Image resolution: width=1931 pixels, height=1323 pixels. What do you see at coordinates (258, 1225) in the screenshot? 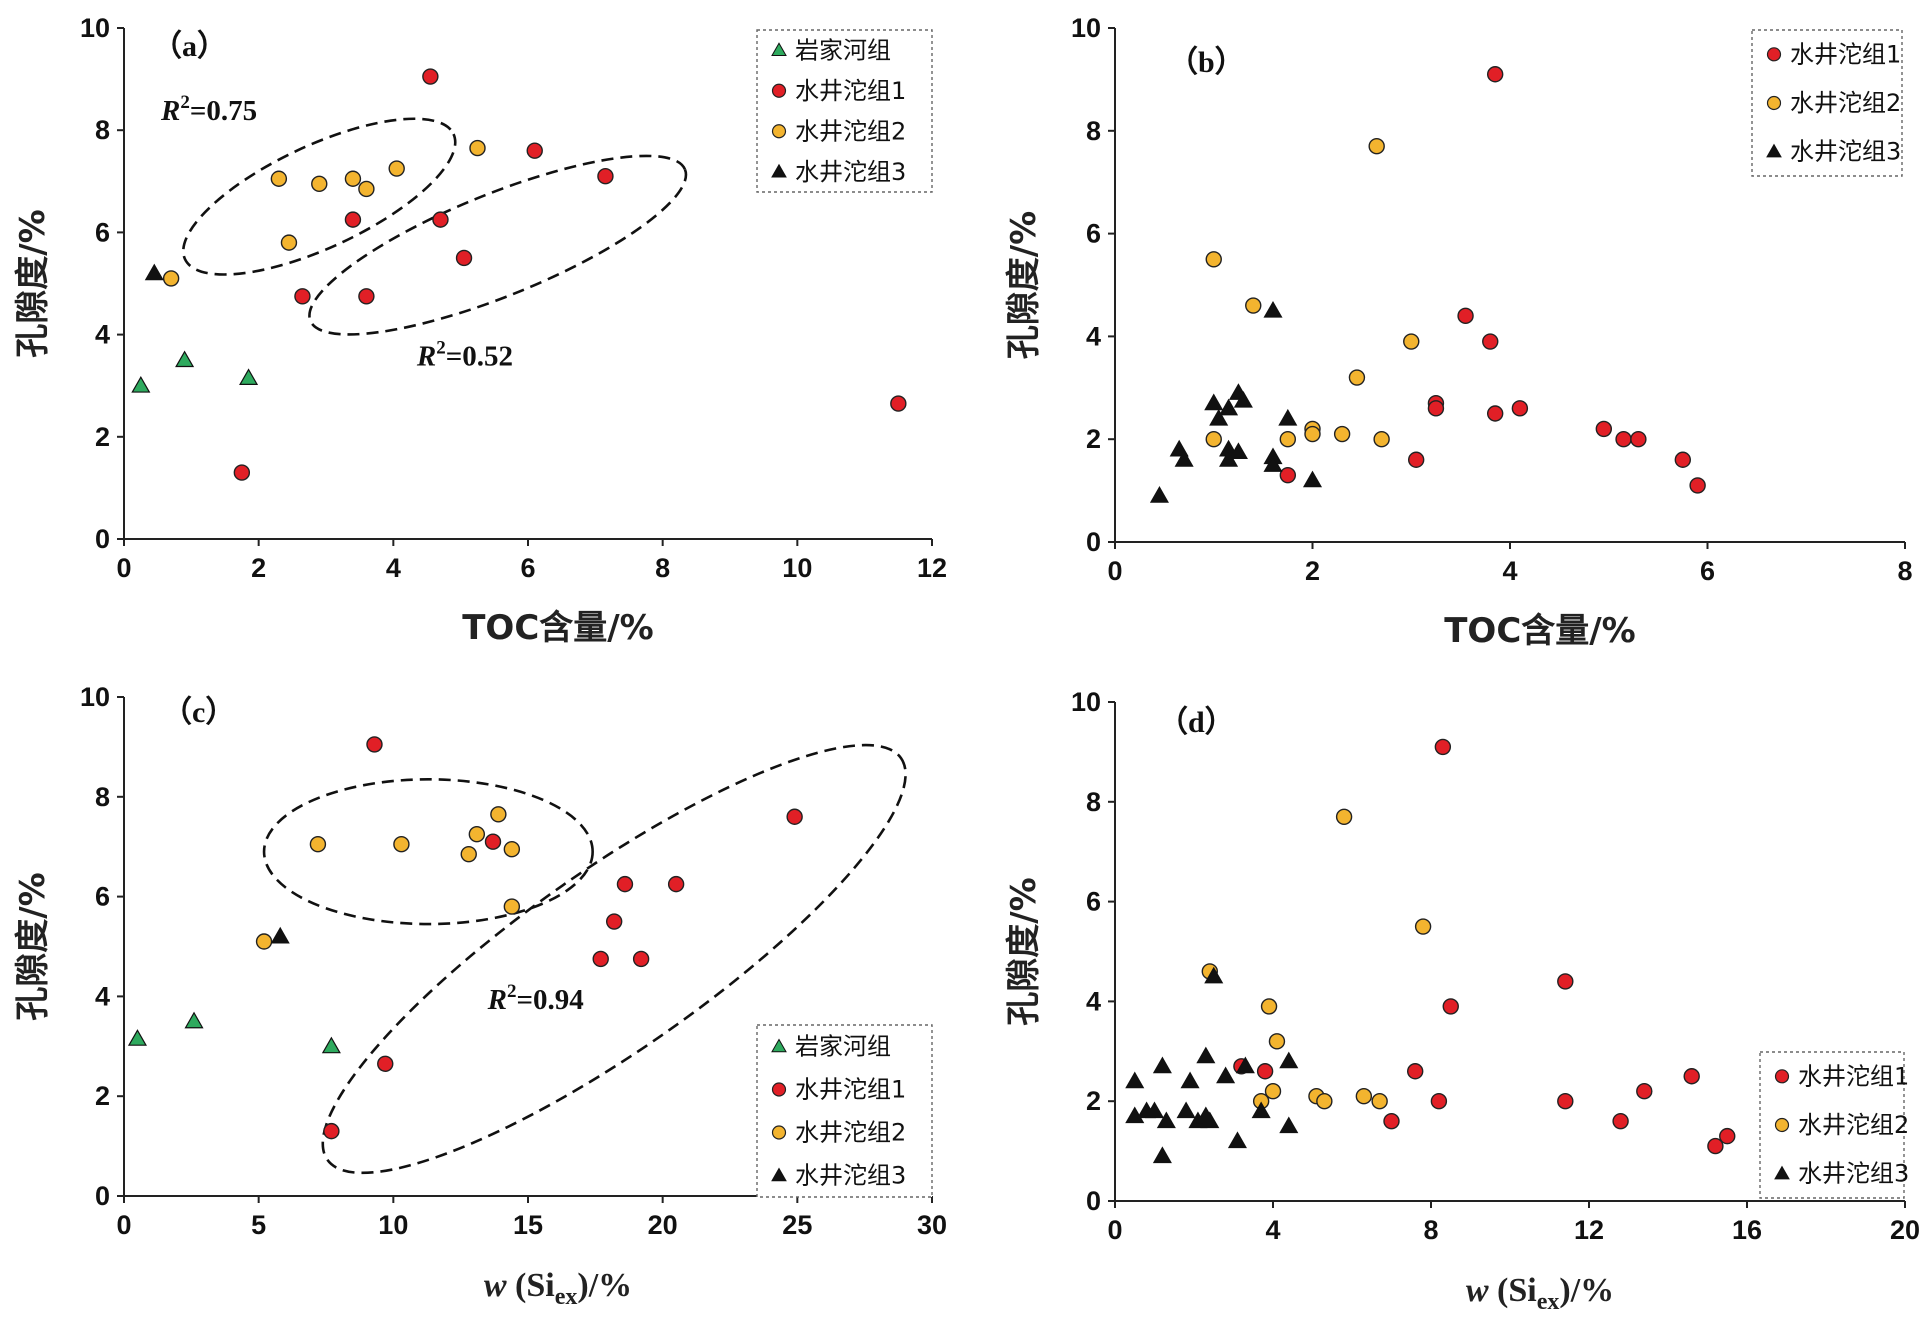
I see `x-tick-label: 5` at bounding box center [258, 1225].